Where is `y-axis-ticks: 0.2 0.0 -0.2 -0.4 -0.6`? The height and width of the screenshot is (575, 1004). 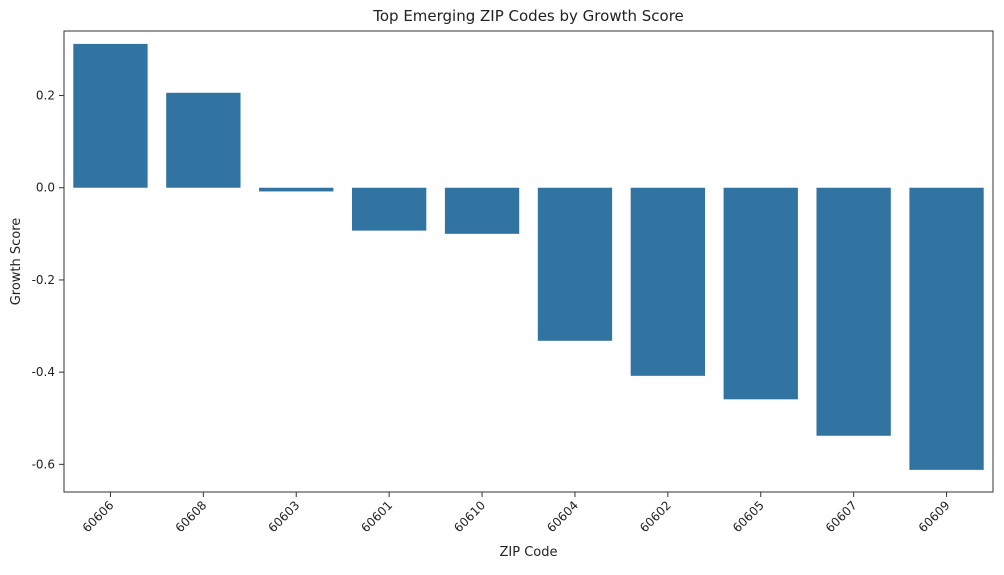
y-axis-ticks: 0.2 0.0 -0.2 -0.4 -0.6 is located at coordinates (48, 280).